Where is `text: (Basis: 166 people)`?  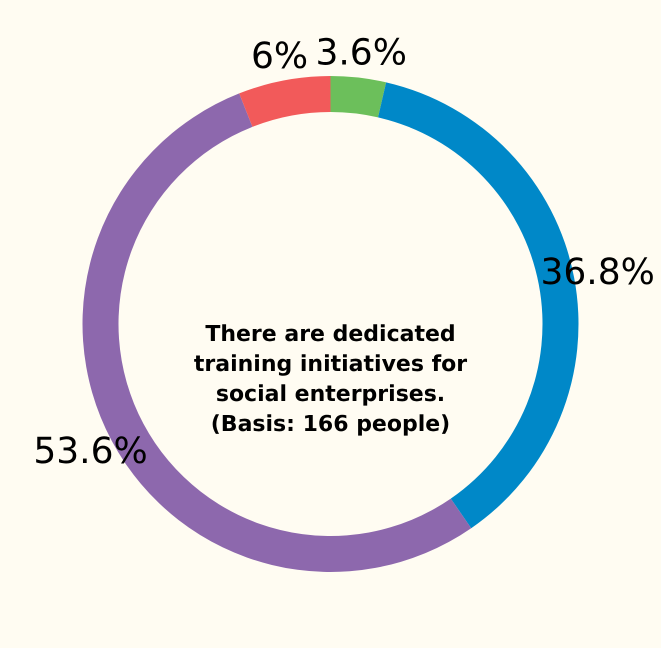
text: (Basis: 166 people) is located at coordinates (330, 424).